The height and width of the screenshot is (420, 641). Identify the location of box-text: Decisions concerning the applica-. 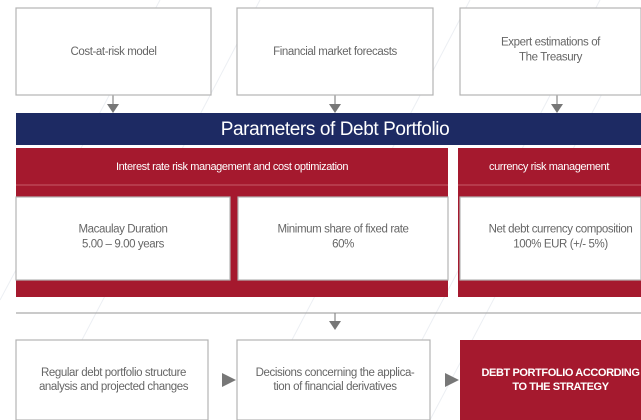
(335, 373).